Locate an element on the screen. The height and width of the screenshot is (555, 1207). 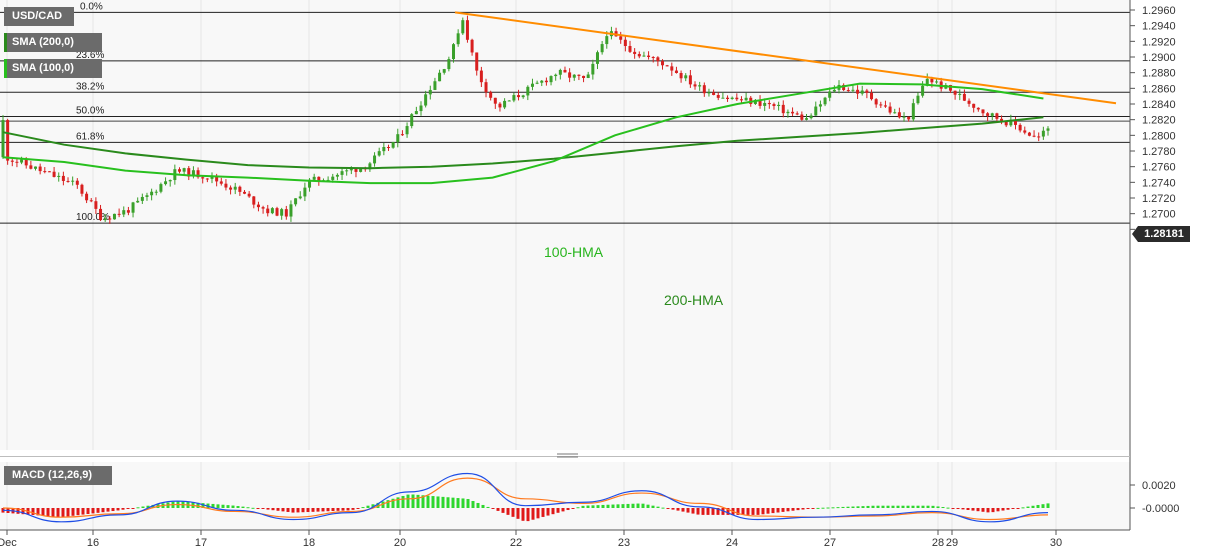
y-tick-label: 1.2760 is located at coordinates (1159, 168).